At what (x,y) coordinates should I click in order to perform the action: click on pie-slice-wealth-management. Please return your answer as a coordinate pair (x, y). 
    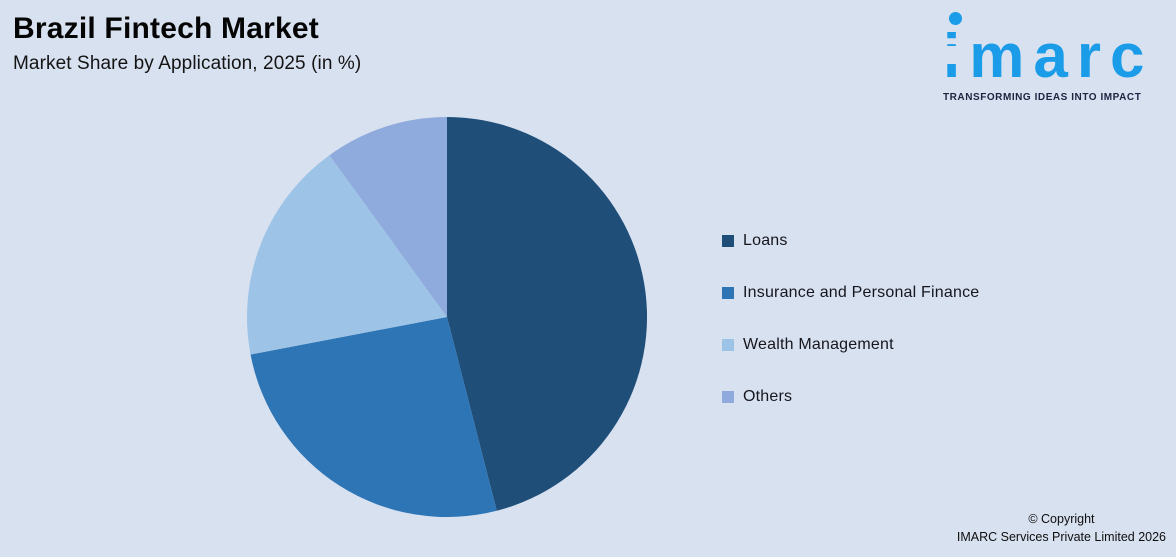
    Looking at the image, I should click on (347, 255).